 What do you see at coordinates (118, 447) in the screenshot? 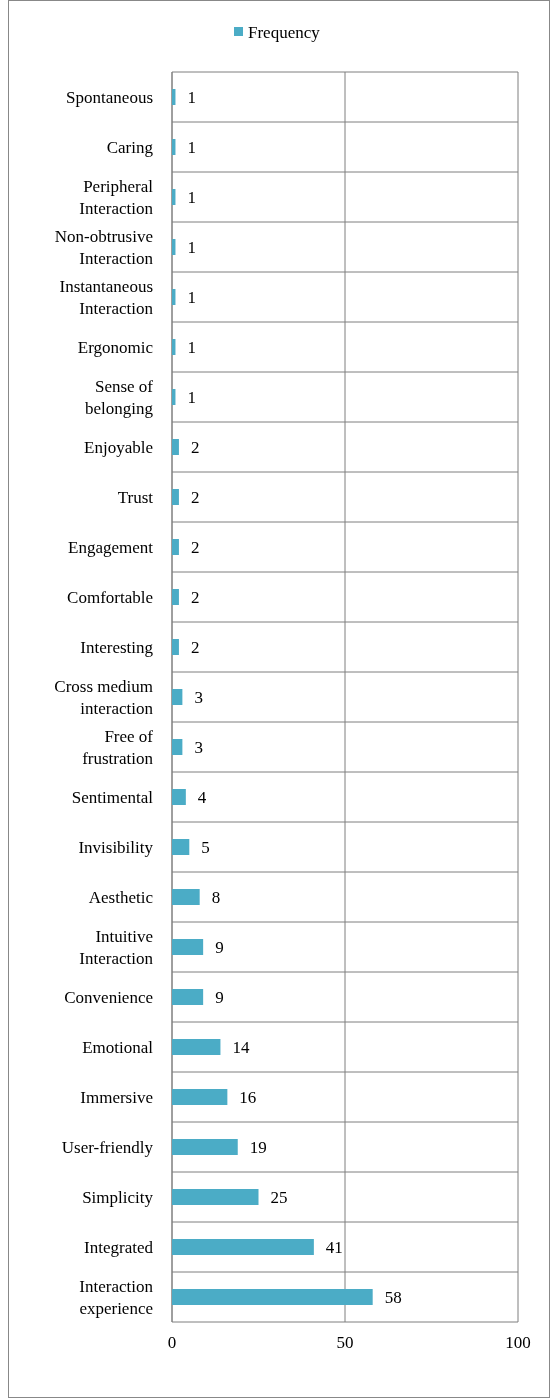
I see `y-tick-label: Enjoyable` at bounding box center [118, 447].